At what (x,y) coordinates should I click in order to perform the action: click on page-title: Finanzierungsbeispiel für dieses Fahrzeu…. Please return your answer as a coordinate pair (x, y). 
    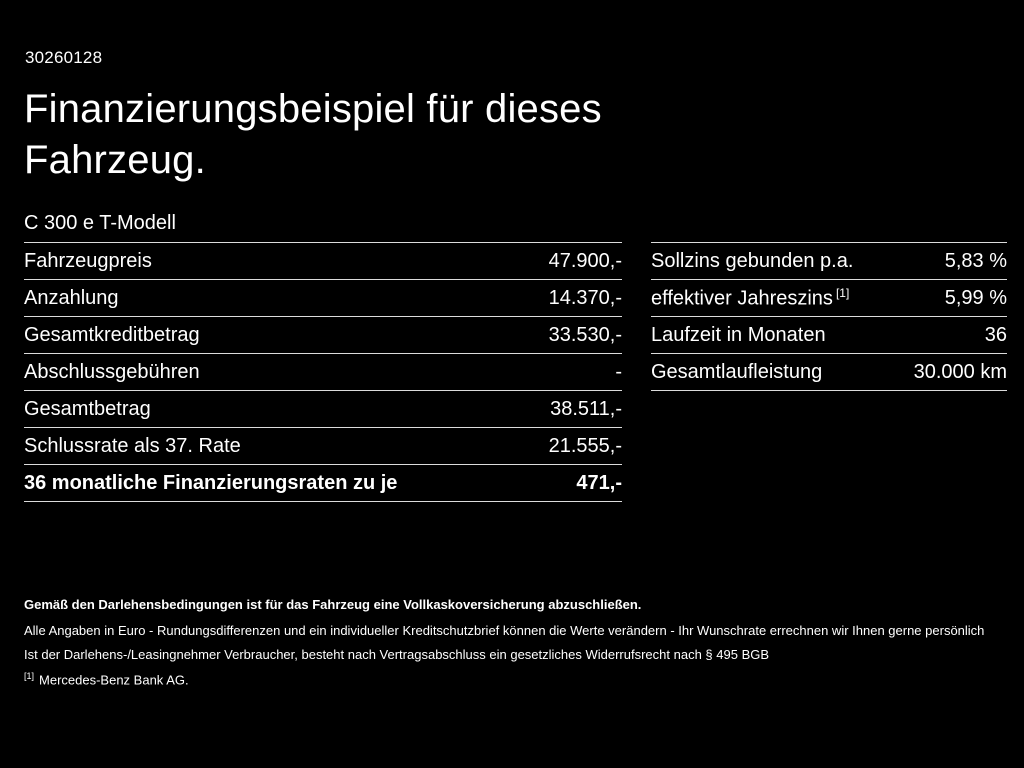
    Looking at the image, I should click on (313, 135).